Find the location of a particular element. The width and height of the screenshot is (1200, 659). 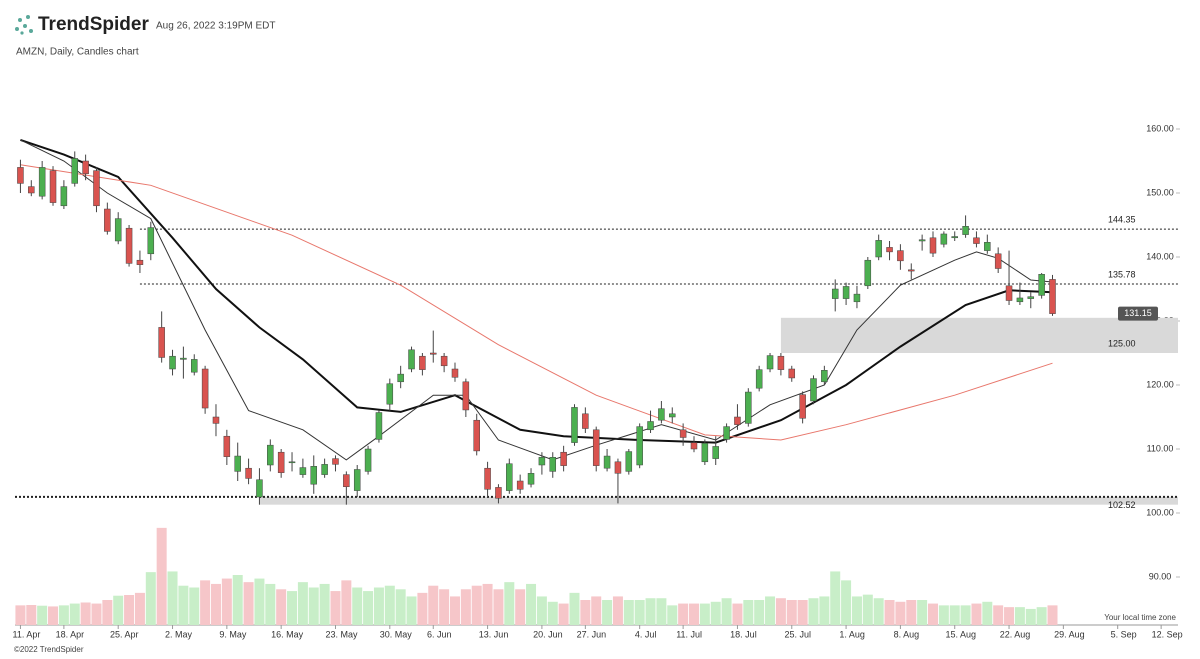

y-tick-label: 150.00 is located at coordinates (1160, 192).